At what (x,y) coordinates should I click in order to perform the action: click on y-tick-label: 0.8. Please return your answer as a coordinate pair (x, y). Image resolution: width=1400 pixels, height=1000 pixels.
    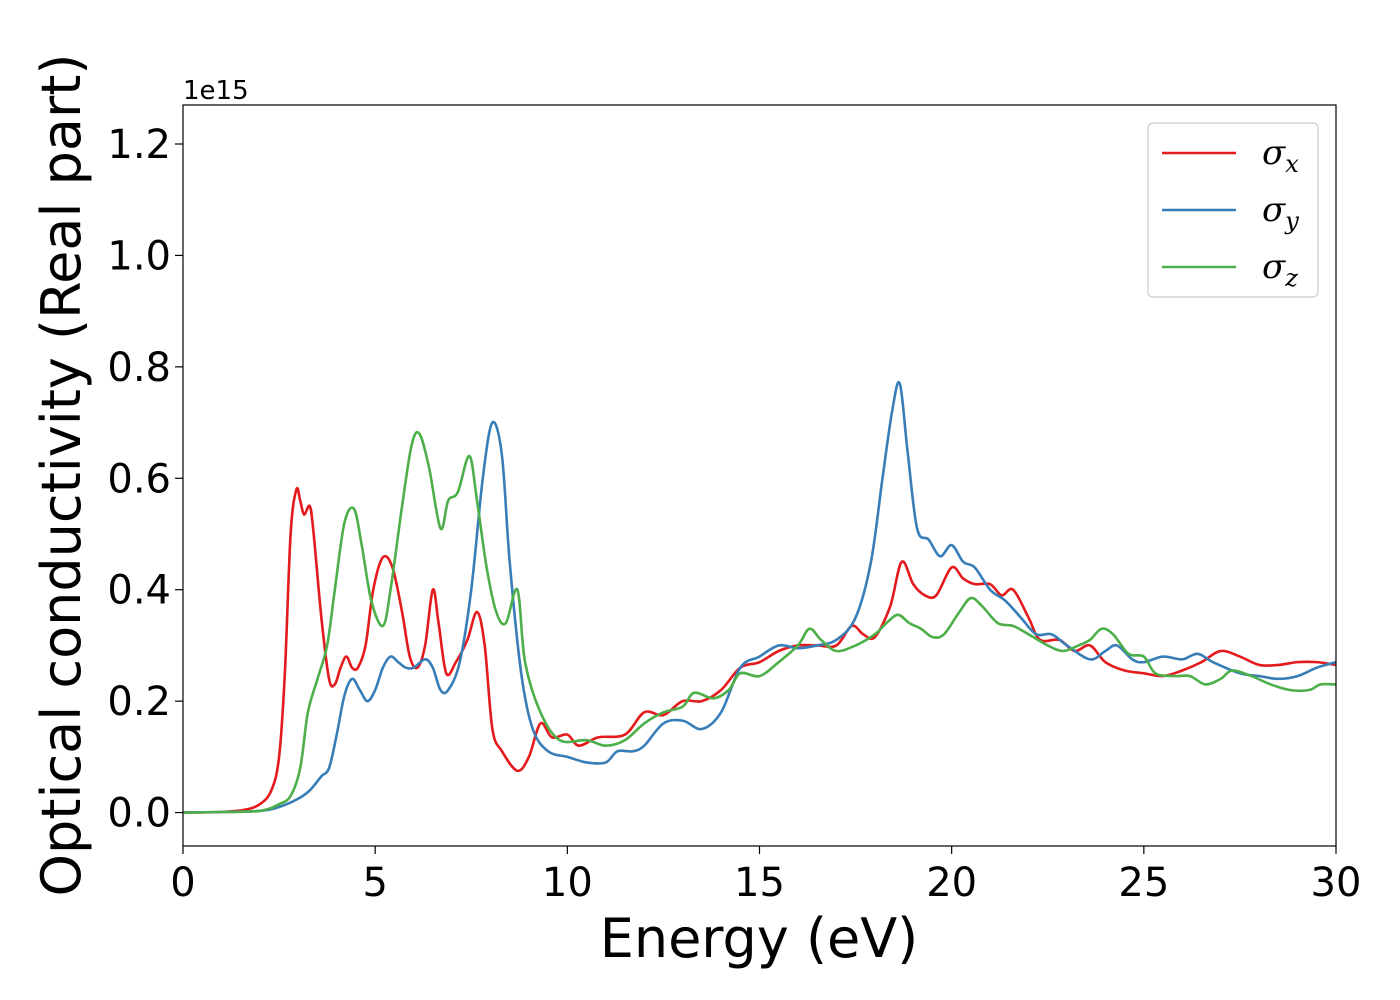
    Looking at the image, I should click on (139, 368).